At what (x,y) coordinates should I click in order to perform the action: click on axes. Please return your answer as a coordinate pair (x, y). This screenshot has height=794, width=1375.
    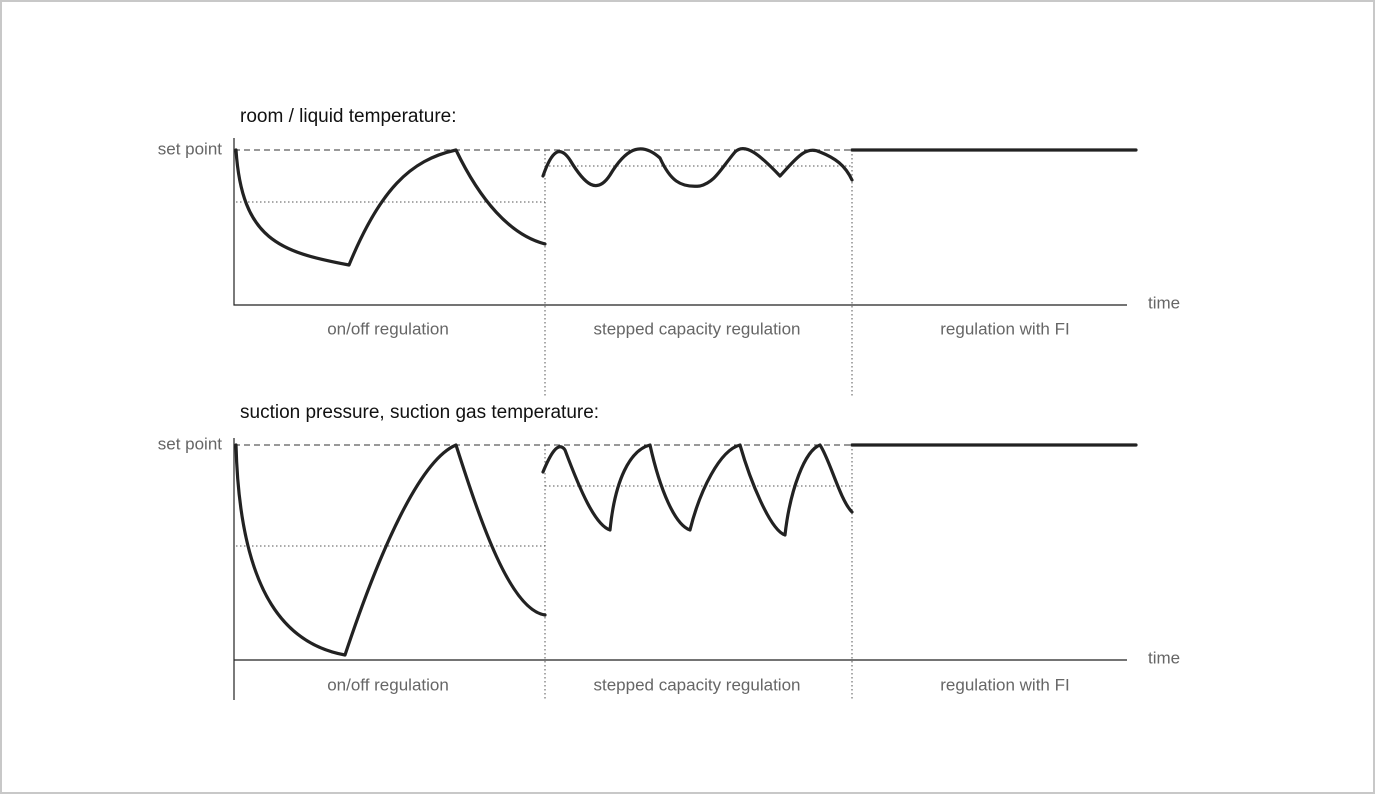
    Looking at the image, I should click on (680, 222).